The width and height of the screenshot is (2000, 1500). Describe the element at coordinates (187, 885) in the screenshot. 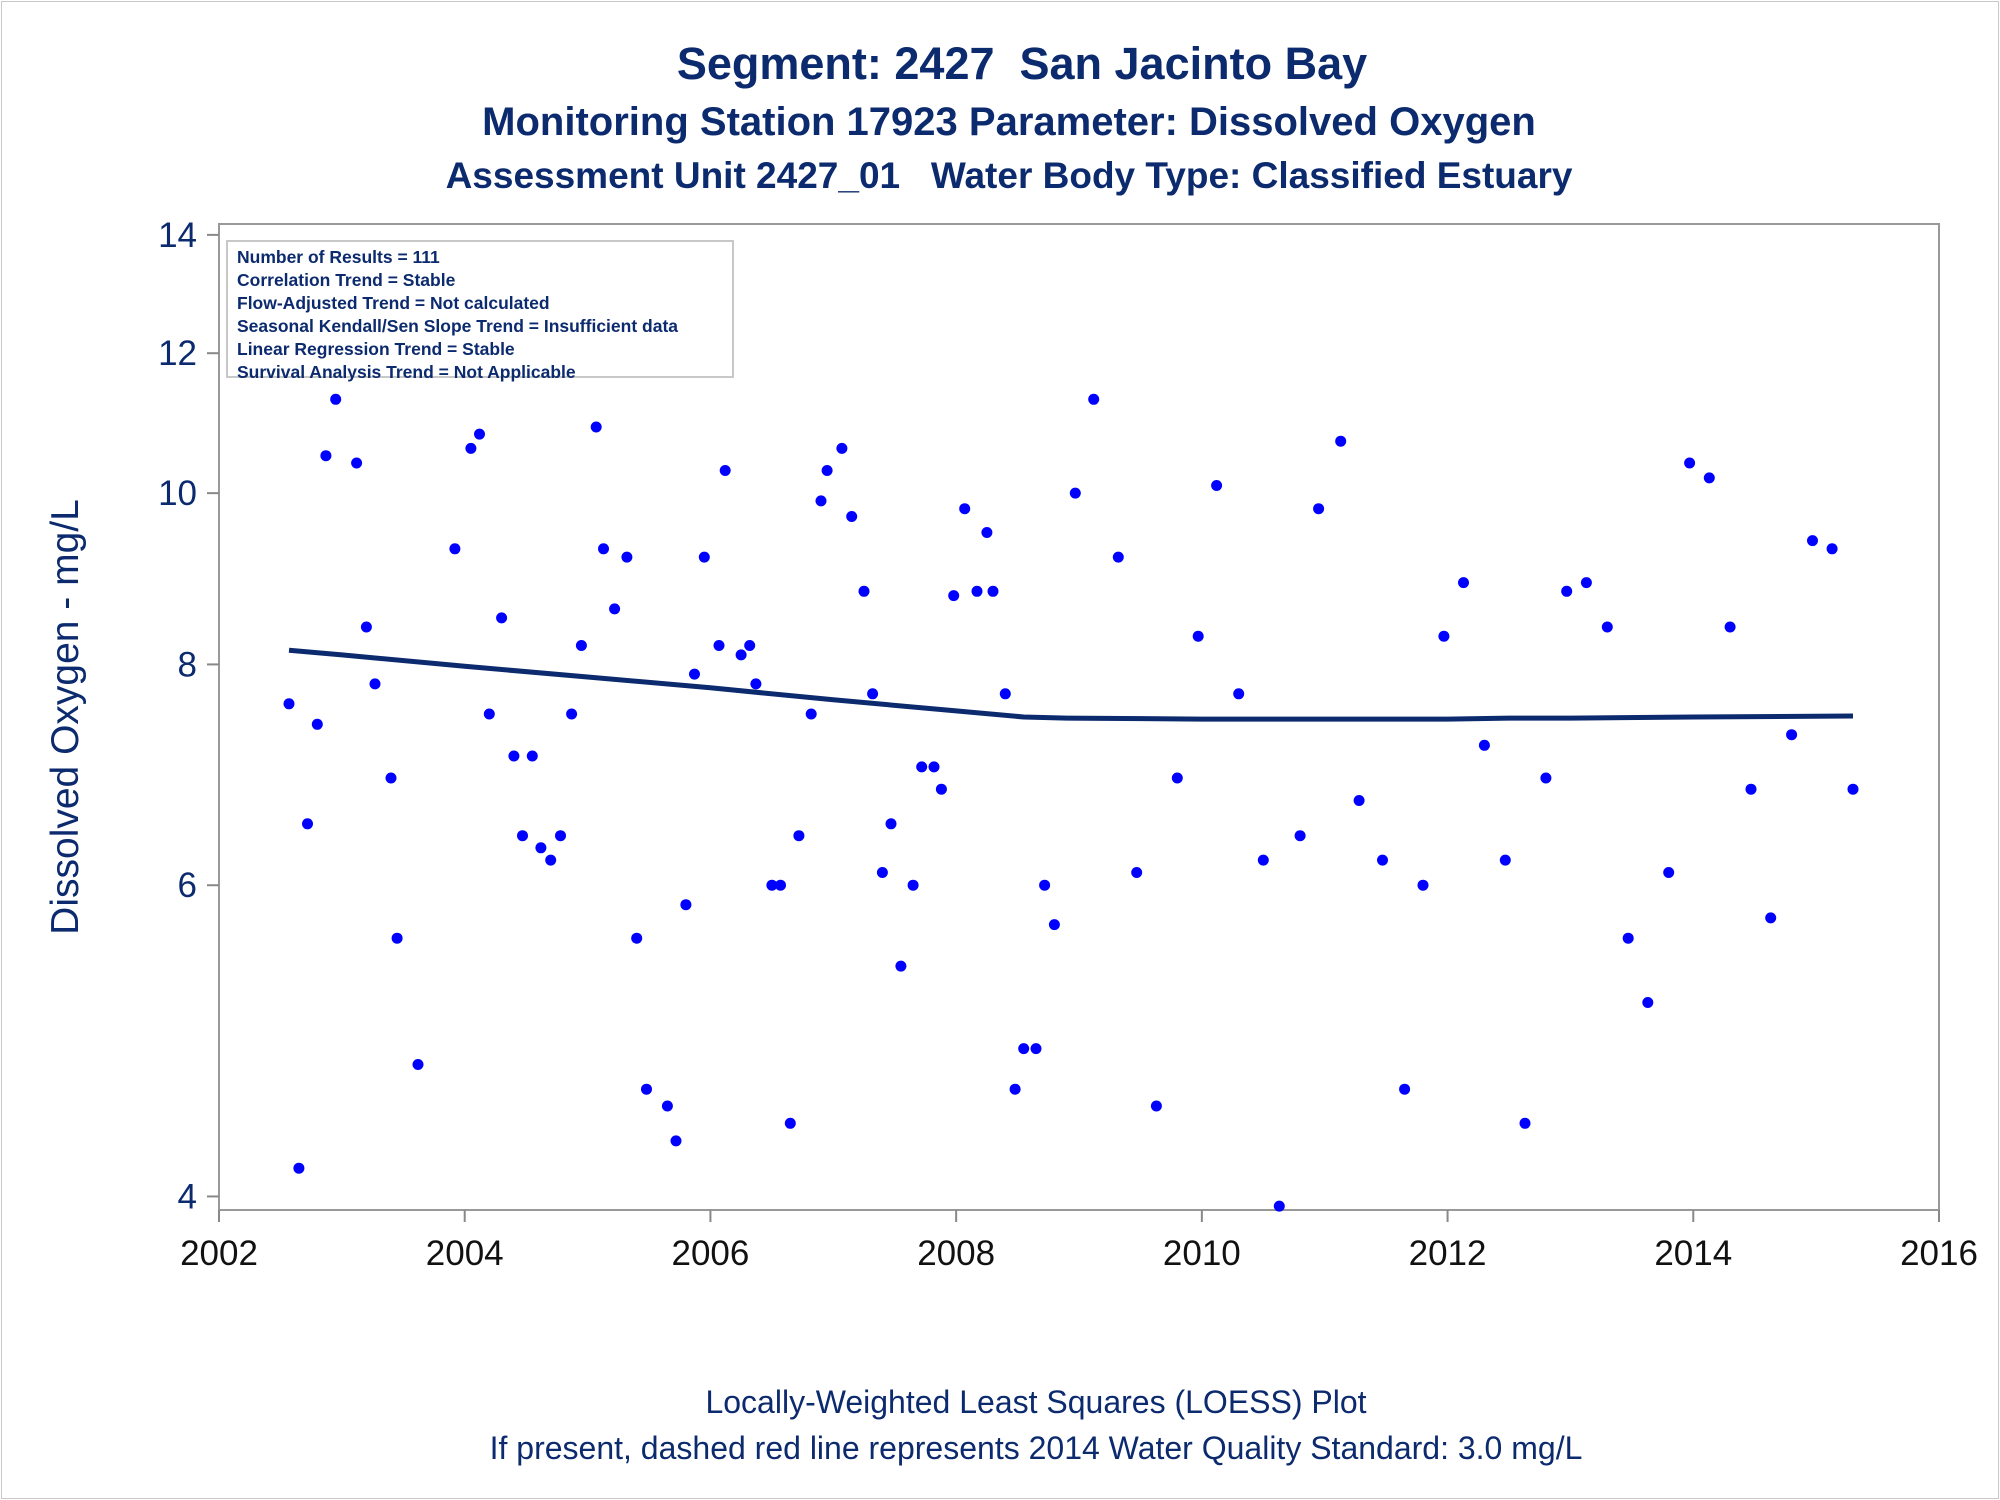

I see `y-tick-label: 6` at that location.